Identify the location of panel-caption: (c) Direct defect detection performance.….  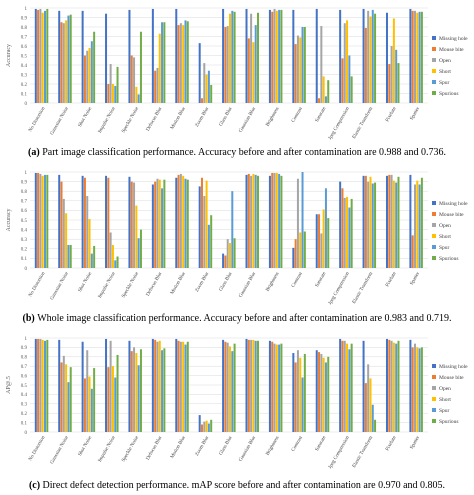
(237, 485).